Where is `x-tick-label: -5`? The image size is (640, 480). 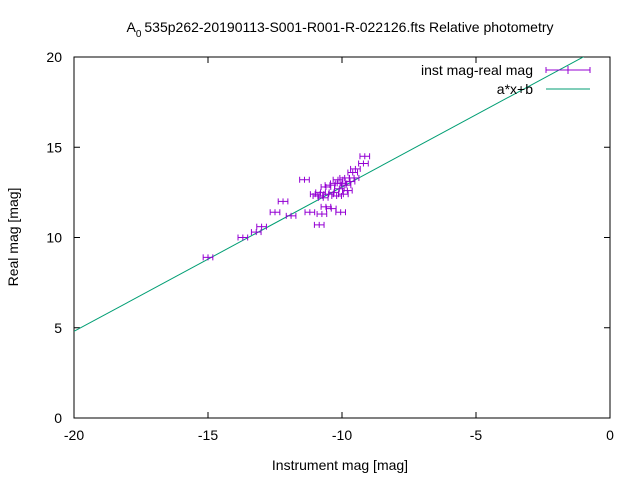 x-tick-label: -5 is located at coordinates (476, 435).